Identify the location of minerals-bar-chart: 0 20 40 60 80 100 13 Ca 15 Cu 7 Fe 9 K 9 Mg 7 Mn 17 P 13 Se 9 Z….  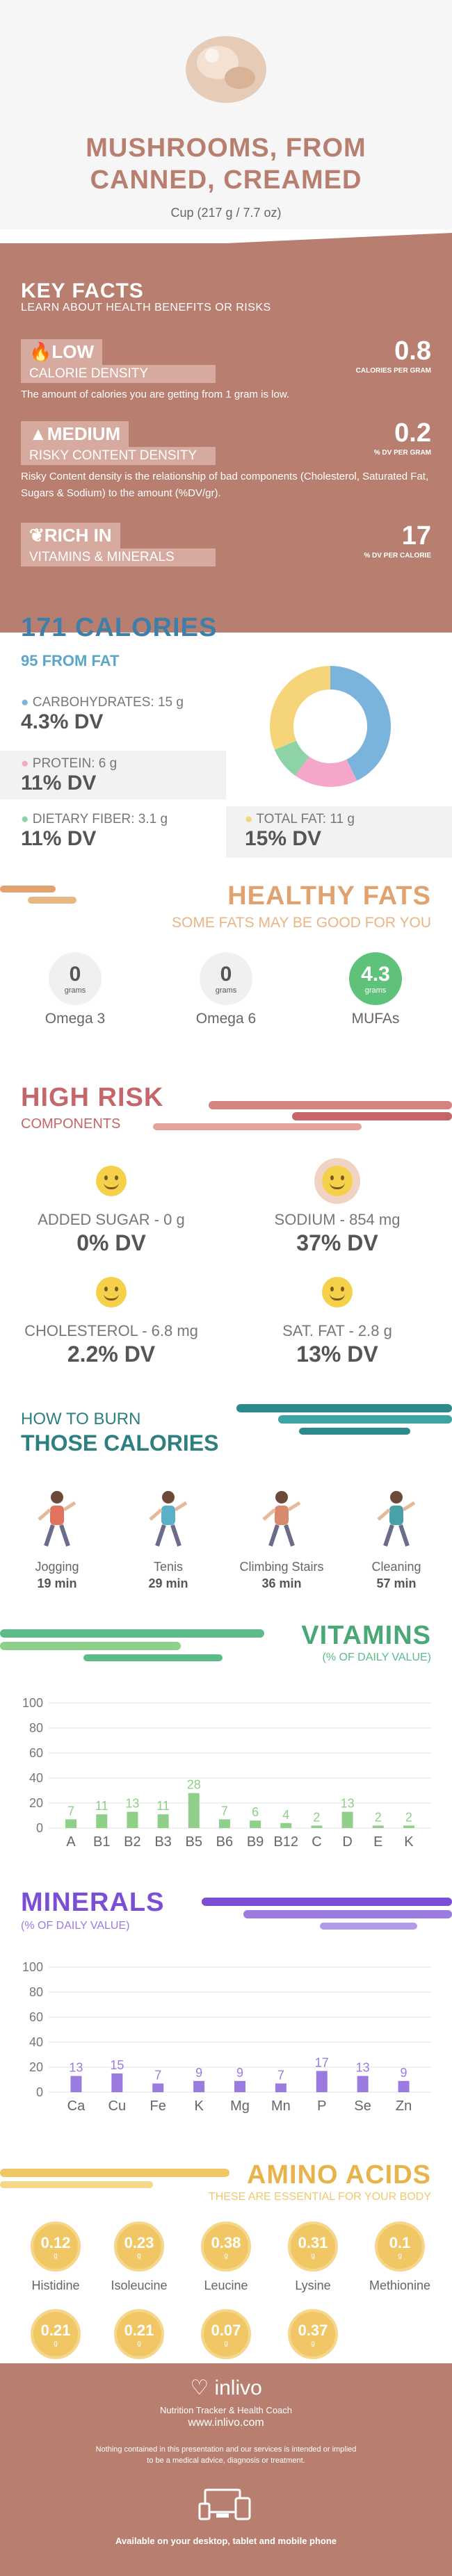
(226, 2037).